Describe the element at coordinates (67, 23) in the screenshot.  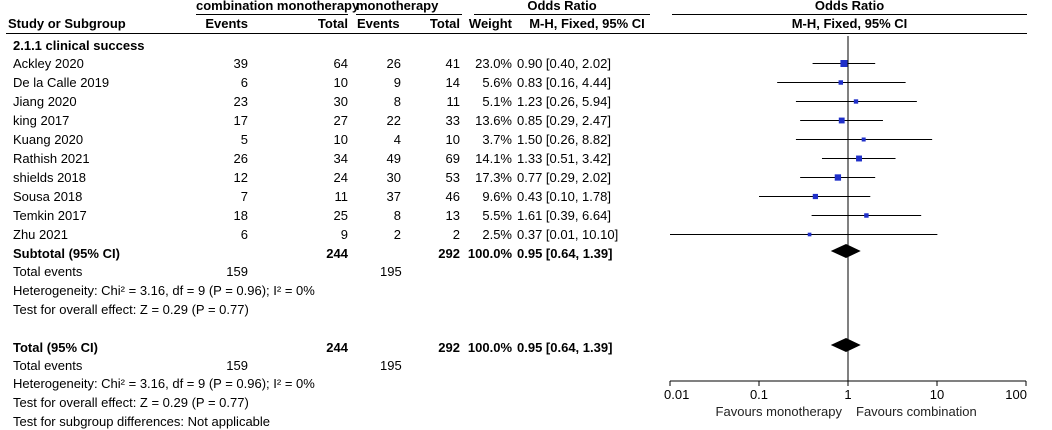
I see `study-column-header: Study or Subgroup` at that location.